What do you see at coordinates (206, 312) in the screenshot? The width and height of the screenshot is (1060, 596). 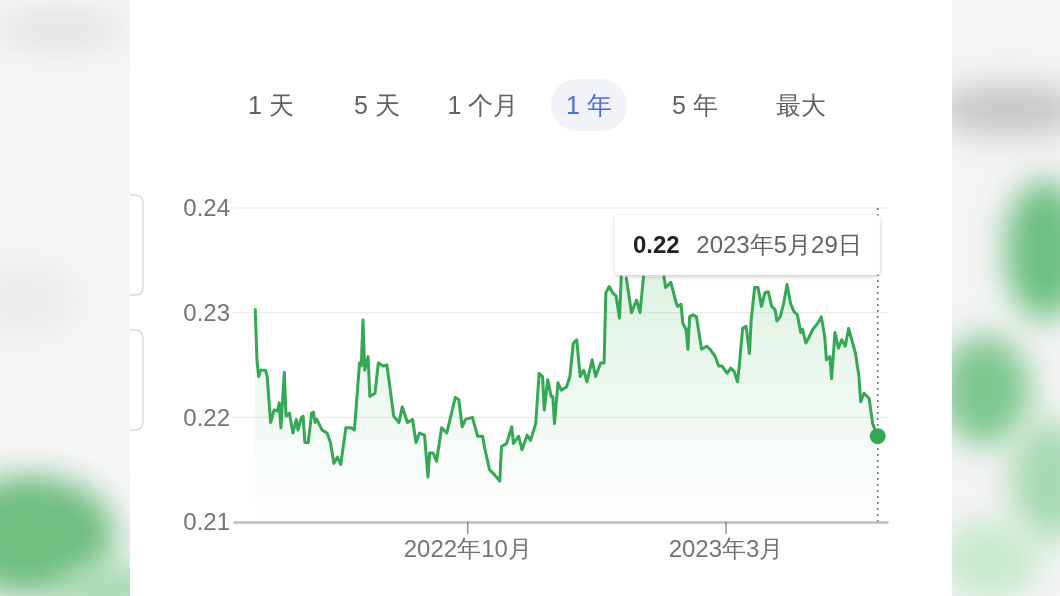 I see `y-tick-label: 0.23` at bounding box center [206, 312].